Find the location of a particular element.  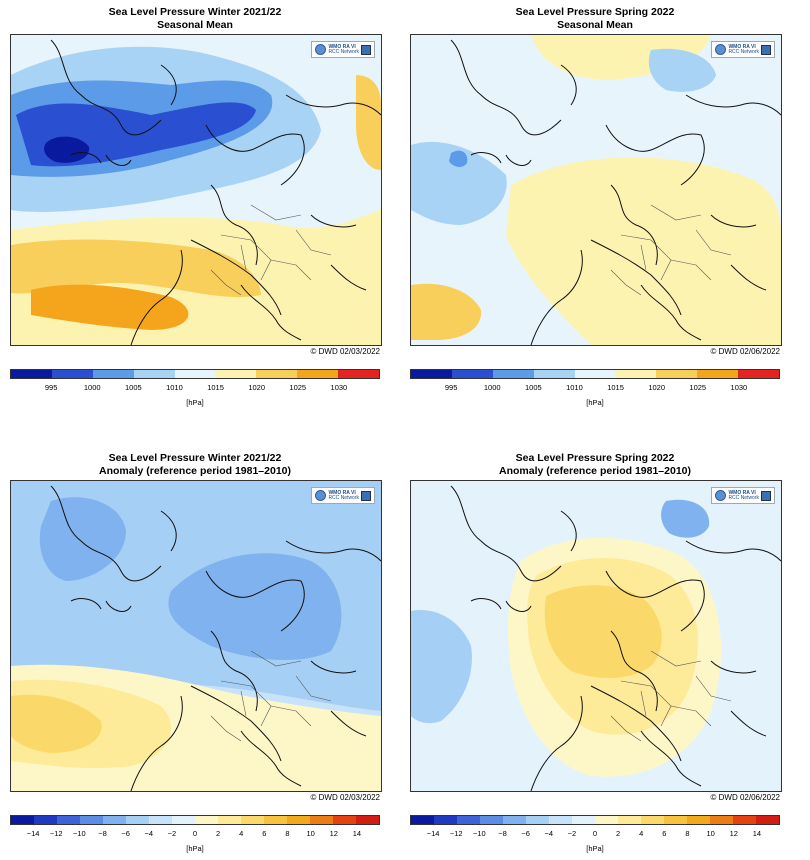

colorbar-tick-label: 1000 is located at coordinates (92, 387).